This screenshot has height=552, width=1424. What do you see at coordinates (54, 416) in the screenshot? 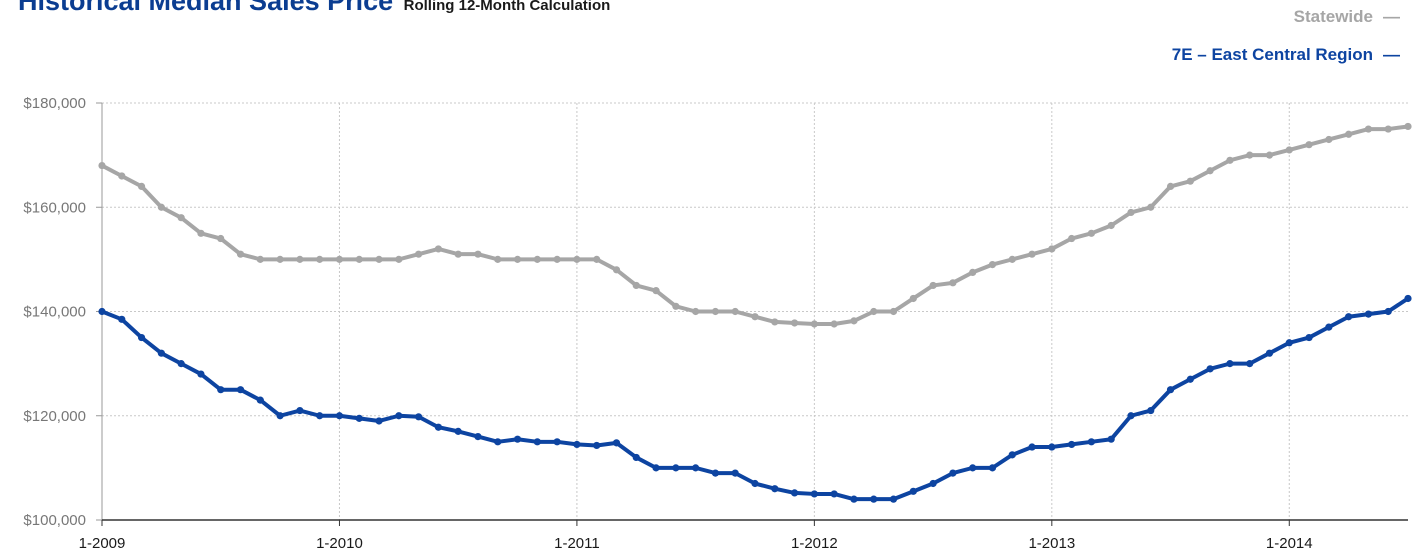
I see `y-tick-label: $120,000` at bounding box center [54, 416].